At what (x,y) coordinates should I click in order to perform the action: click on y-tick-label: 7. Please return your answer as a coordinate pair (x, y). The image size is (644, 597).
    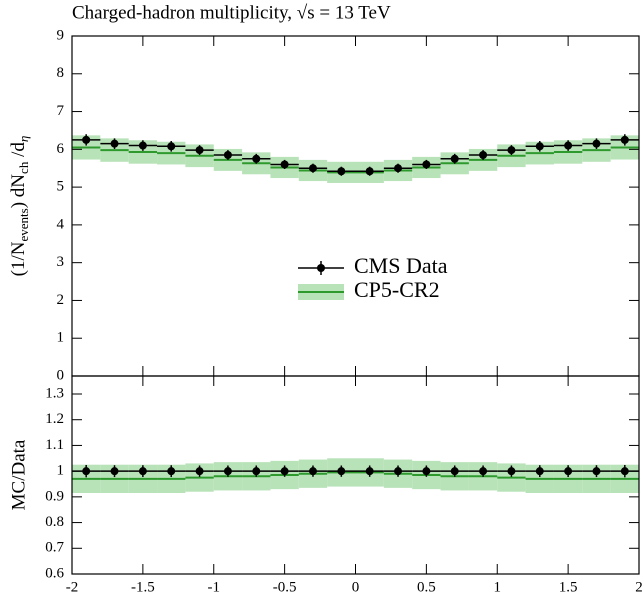
    Looking at the image, I should click on (61, 111).